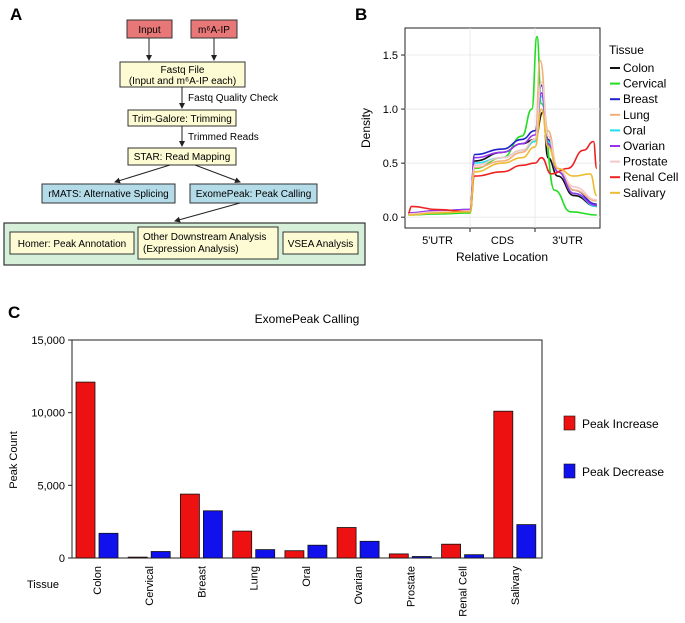 This screenshot has width=685, height=623. I want to click on density-grid, so click(502, 128).